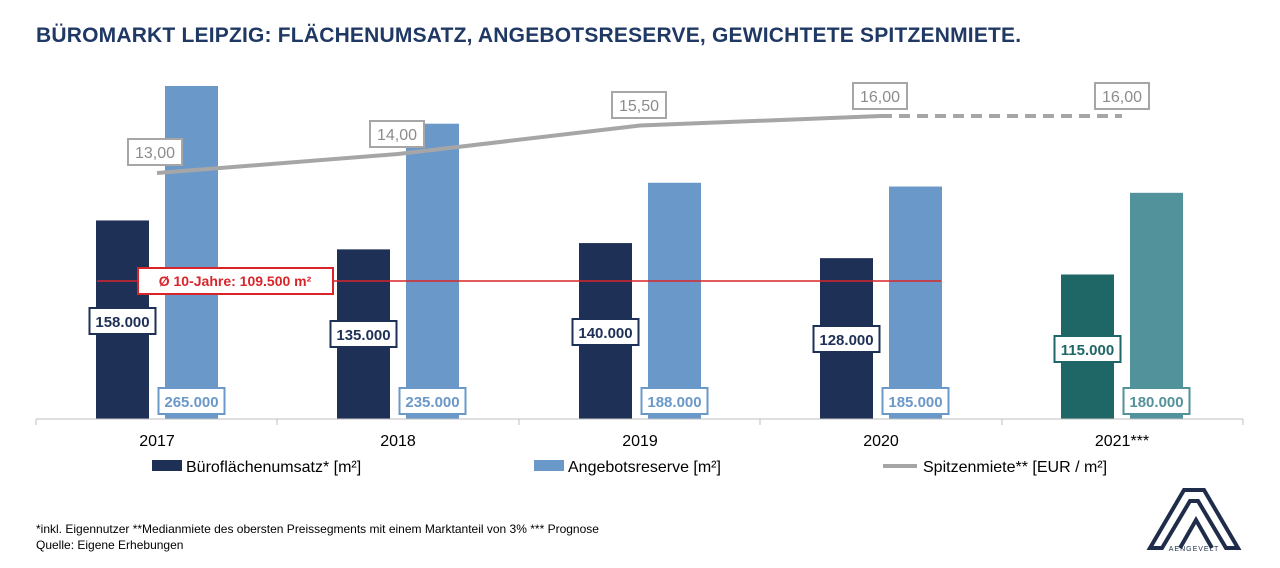  Describe the element at coordinates (157, 441) in the screenshot. I see `x-tick-label-0: 2017` at that location.